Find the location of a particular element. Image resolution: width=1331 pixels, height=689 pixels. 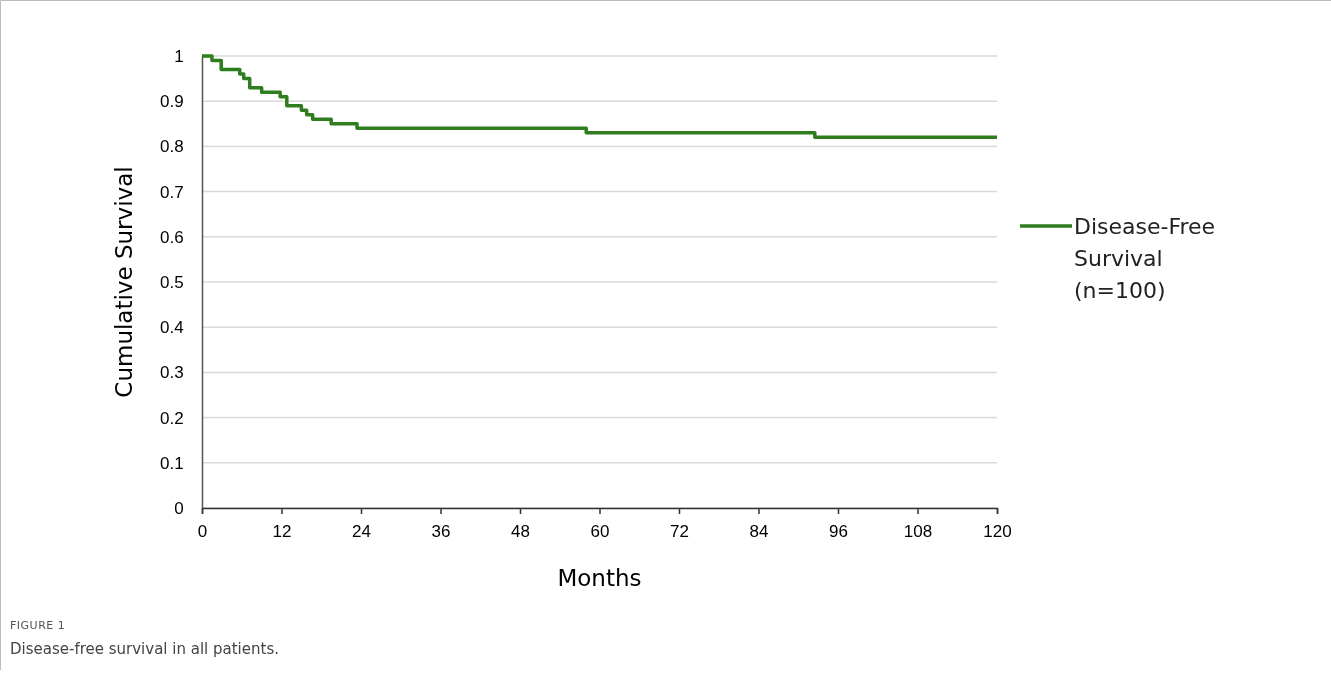

y-tick-label: 0.6 is located at coordinates (172, 237).